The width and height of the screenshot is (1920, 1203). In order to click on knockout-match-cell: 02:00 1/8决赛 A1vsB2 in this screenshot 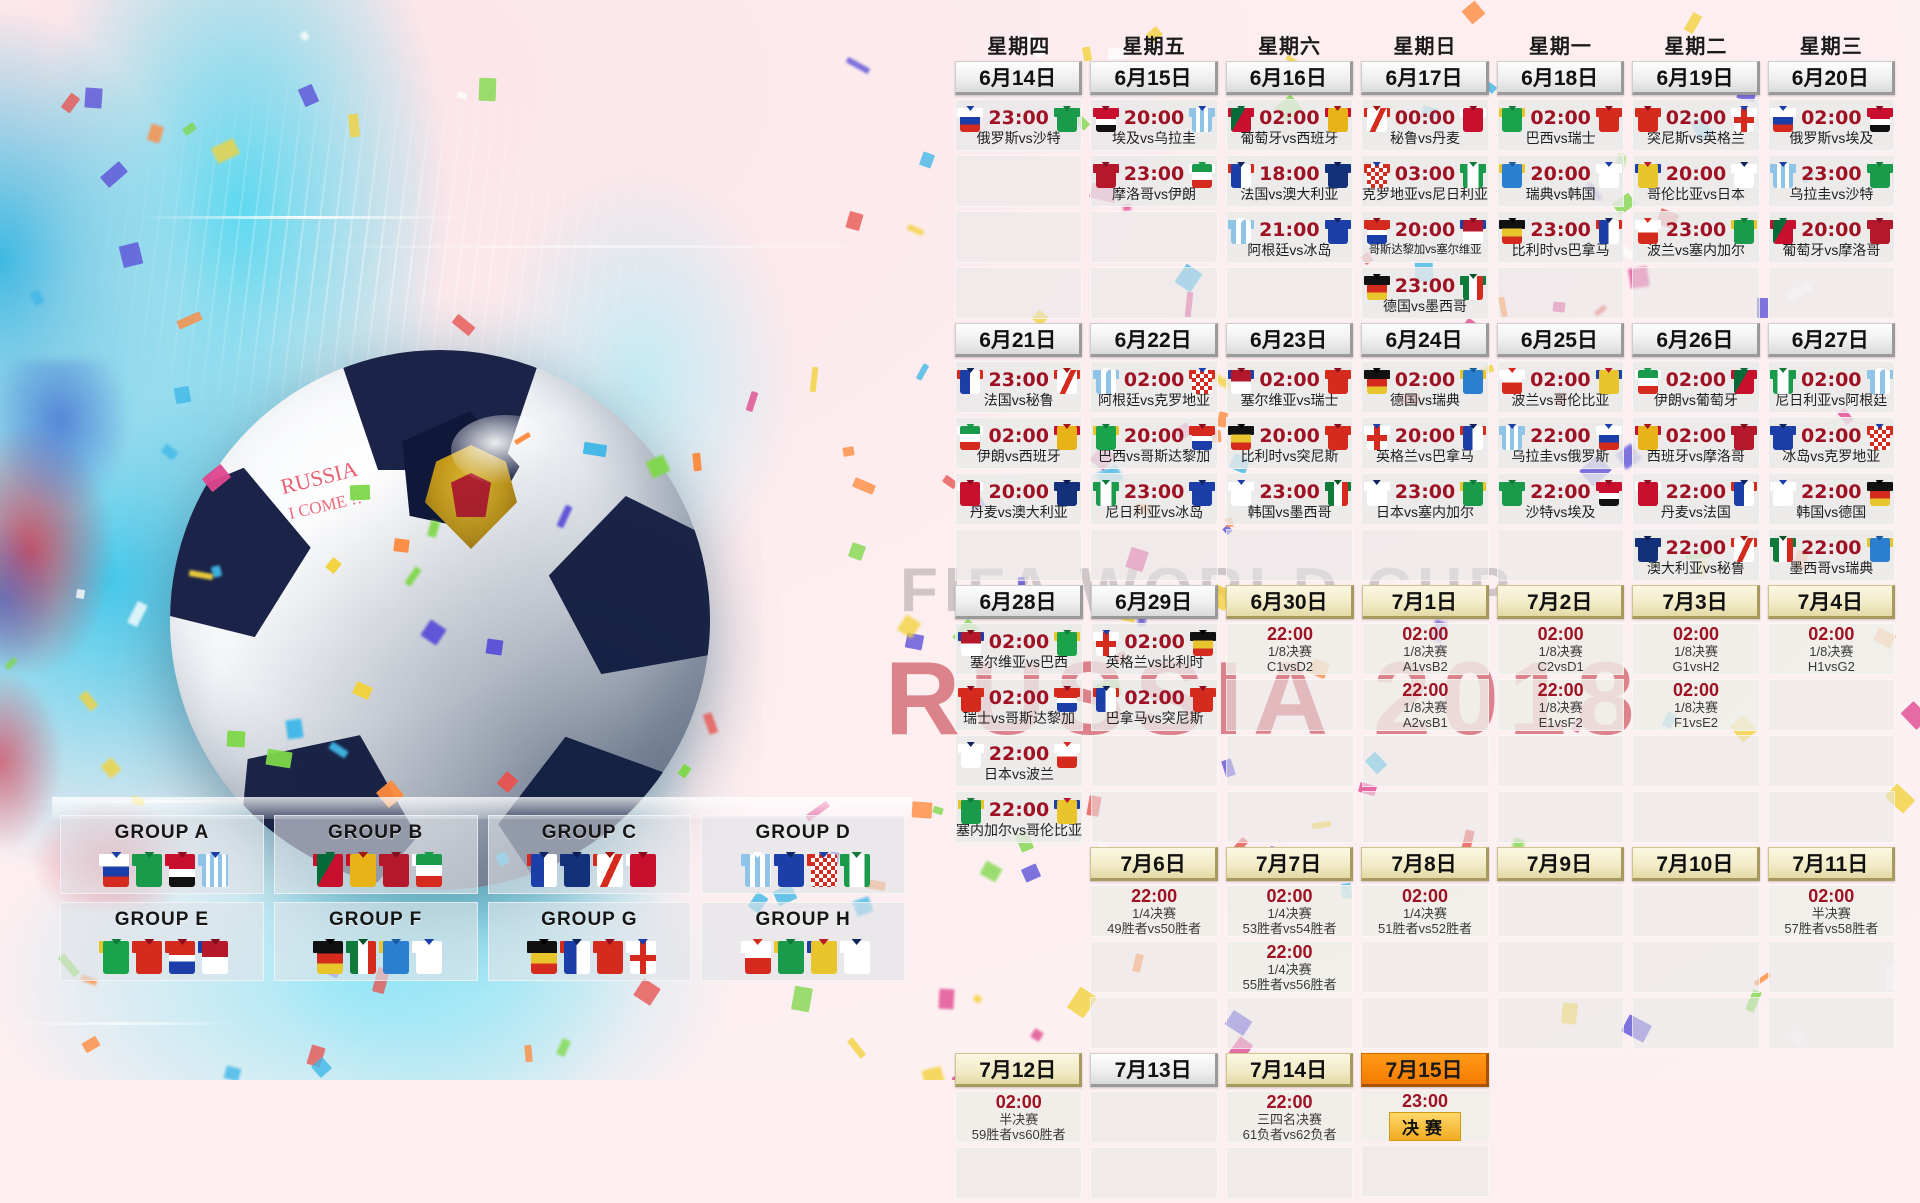, I will do `click(1425, 649)`.